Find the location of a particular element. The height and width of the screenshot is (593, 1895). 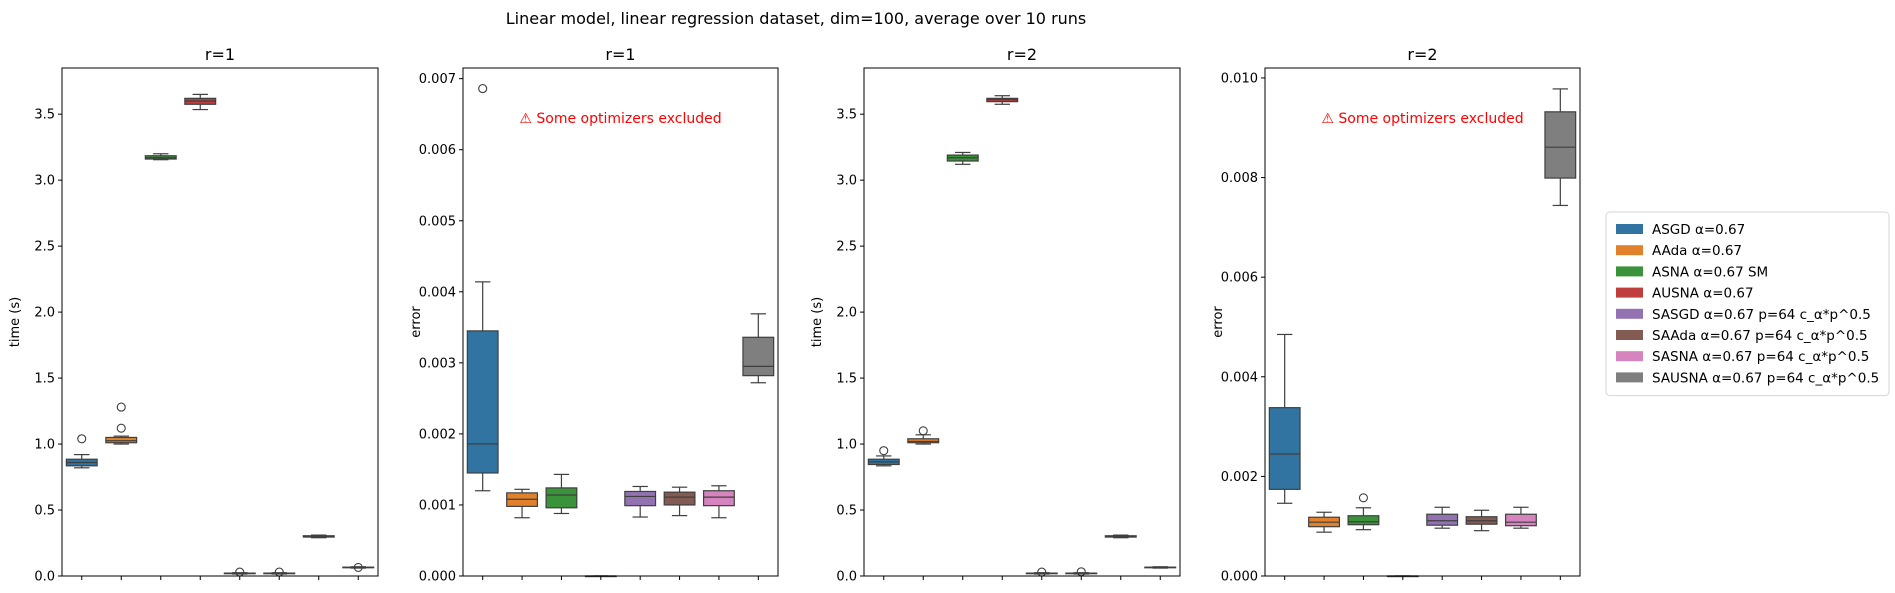

legend-label: SASNA α=0.67 p=64 c_α*p^0.5 is located at coordinates (1760, 357).